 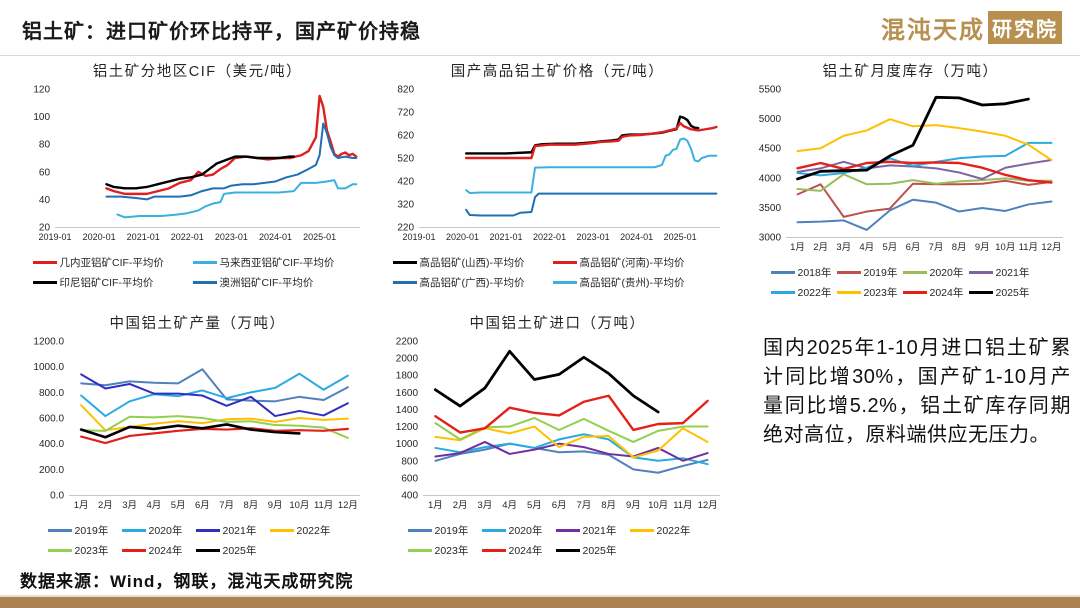 What do you see at coordinates (221, 32) in the screenshot?
I see `page-title: 铝土矿：进口矿价环比持平，国产矿价持稳` at bounding box center [221, 32].